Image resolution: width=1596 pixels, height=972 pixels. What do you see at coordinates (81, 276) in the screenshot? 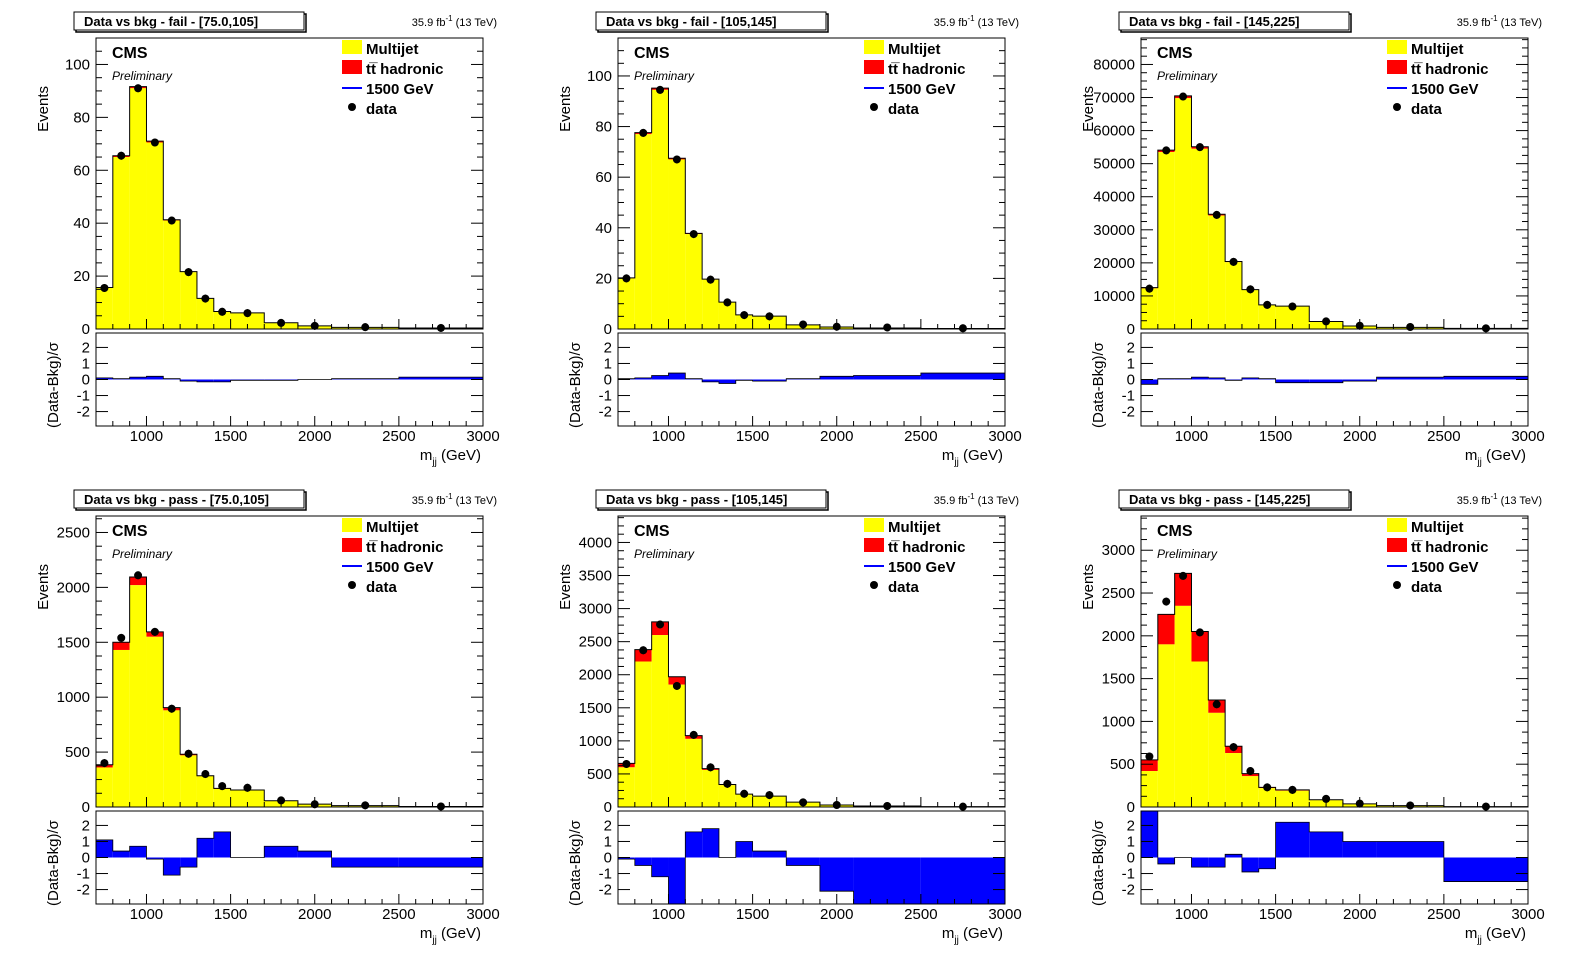
I see `y-tick-label: 20` at bounding box center [81, 276].